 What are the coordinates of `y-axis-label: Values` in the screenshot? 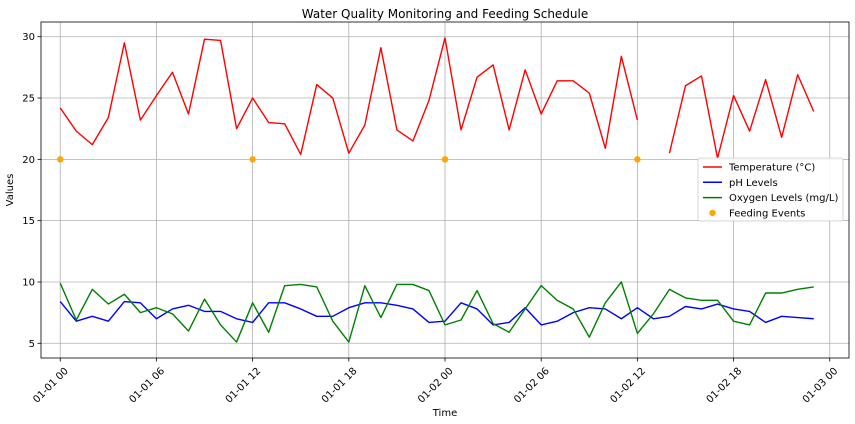 It's located at (10, 190).